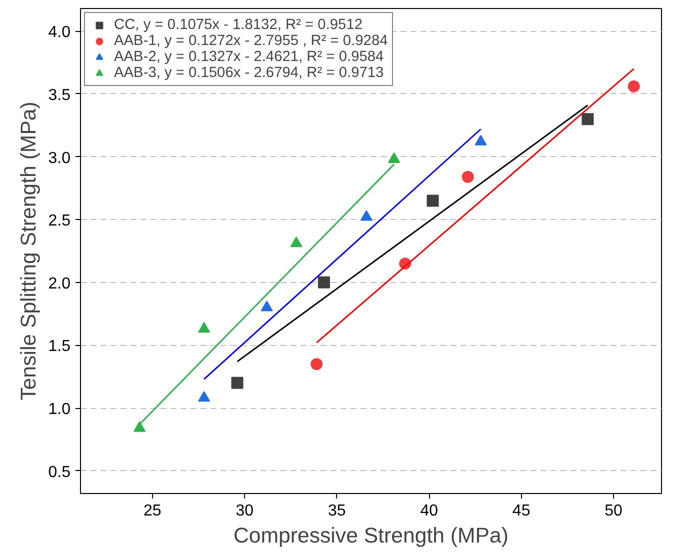 Image resolution: width=683 pixels, height=553 pixels. Describe the element at coordinates (249, 73) in the screenshot. I see `legend-label: AAB-3, y = 0.1506x - 2.6794, R² = 0.9713` at that location.